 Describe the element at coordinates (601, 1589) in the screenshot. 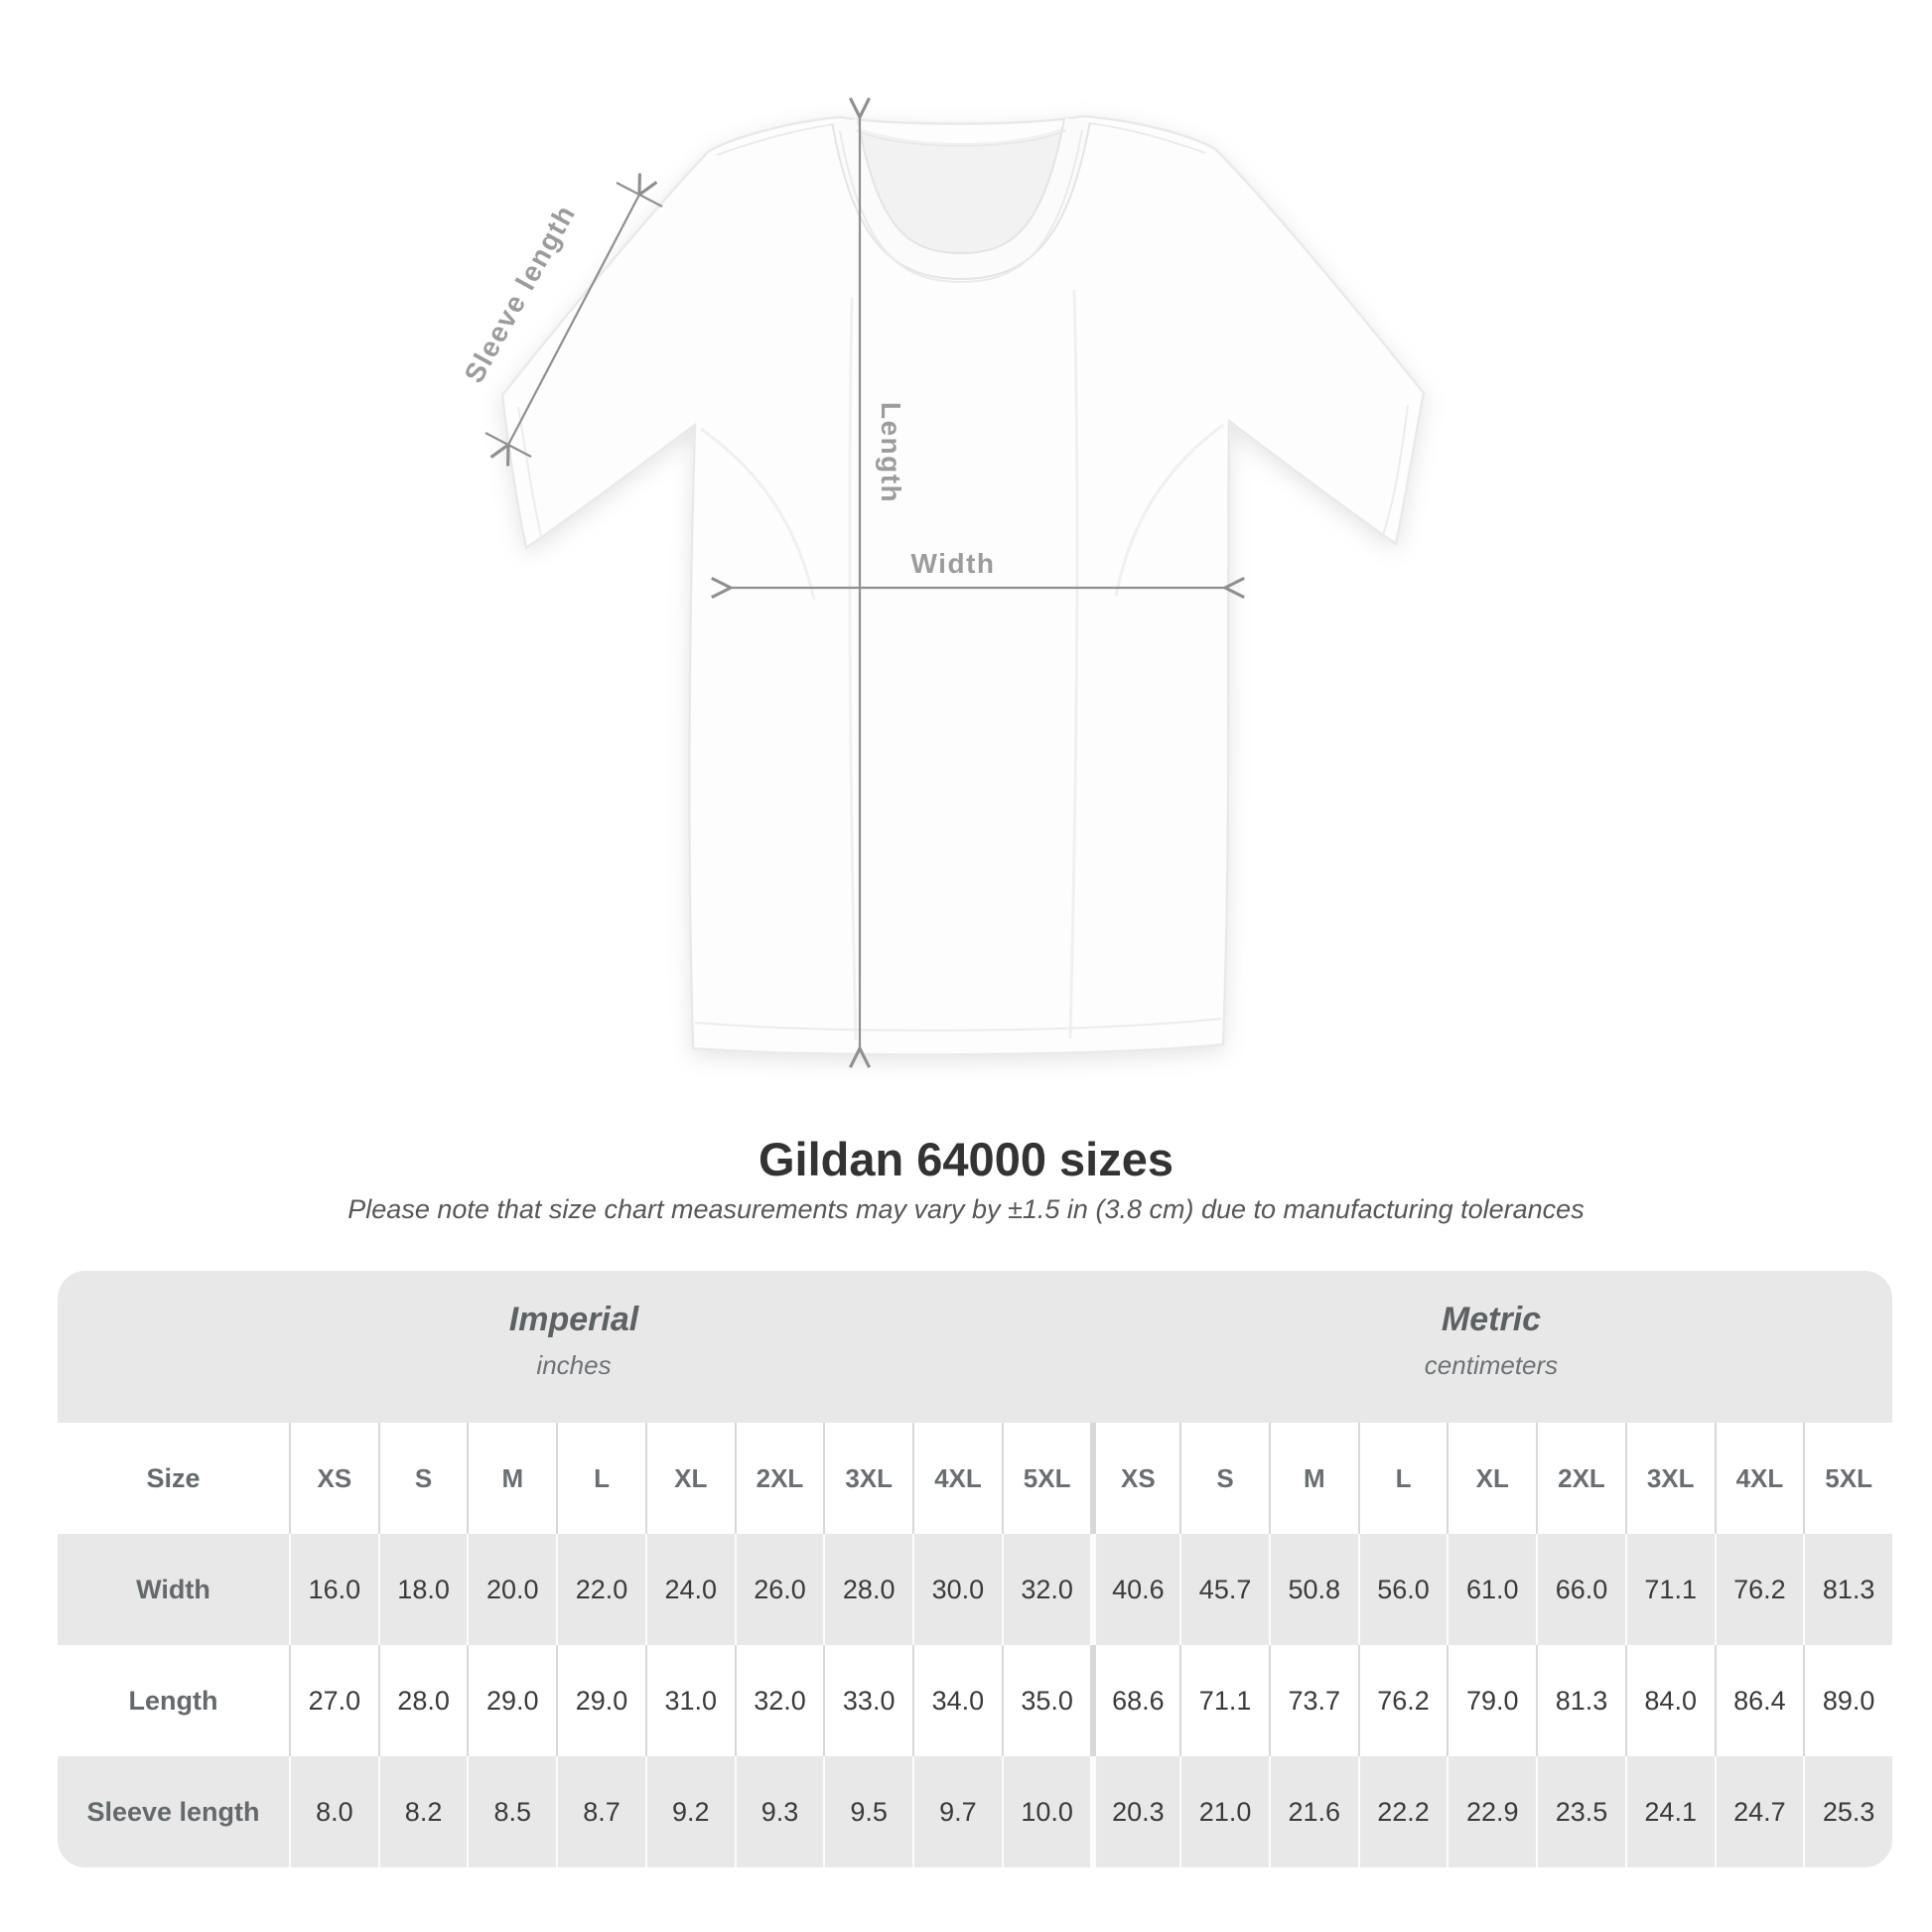

I see `value-cell: 22.0` at that location.